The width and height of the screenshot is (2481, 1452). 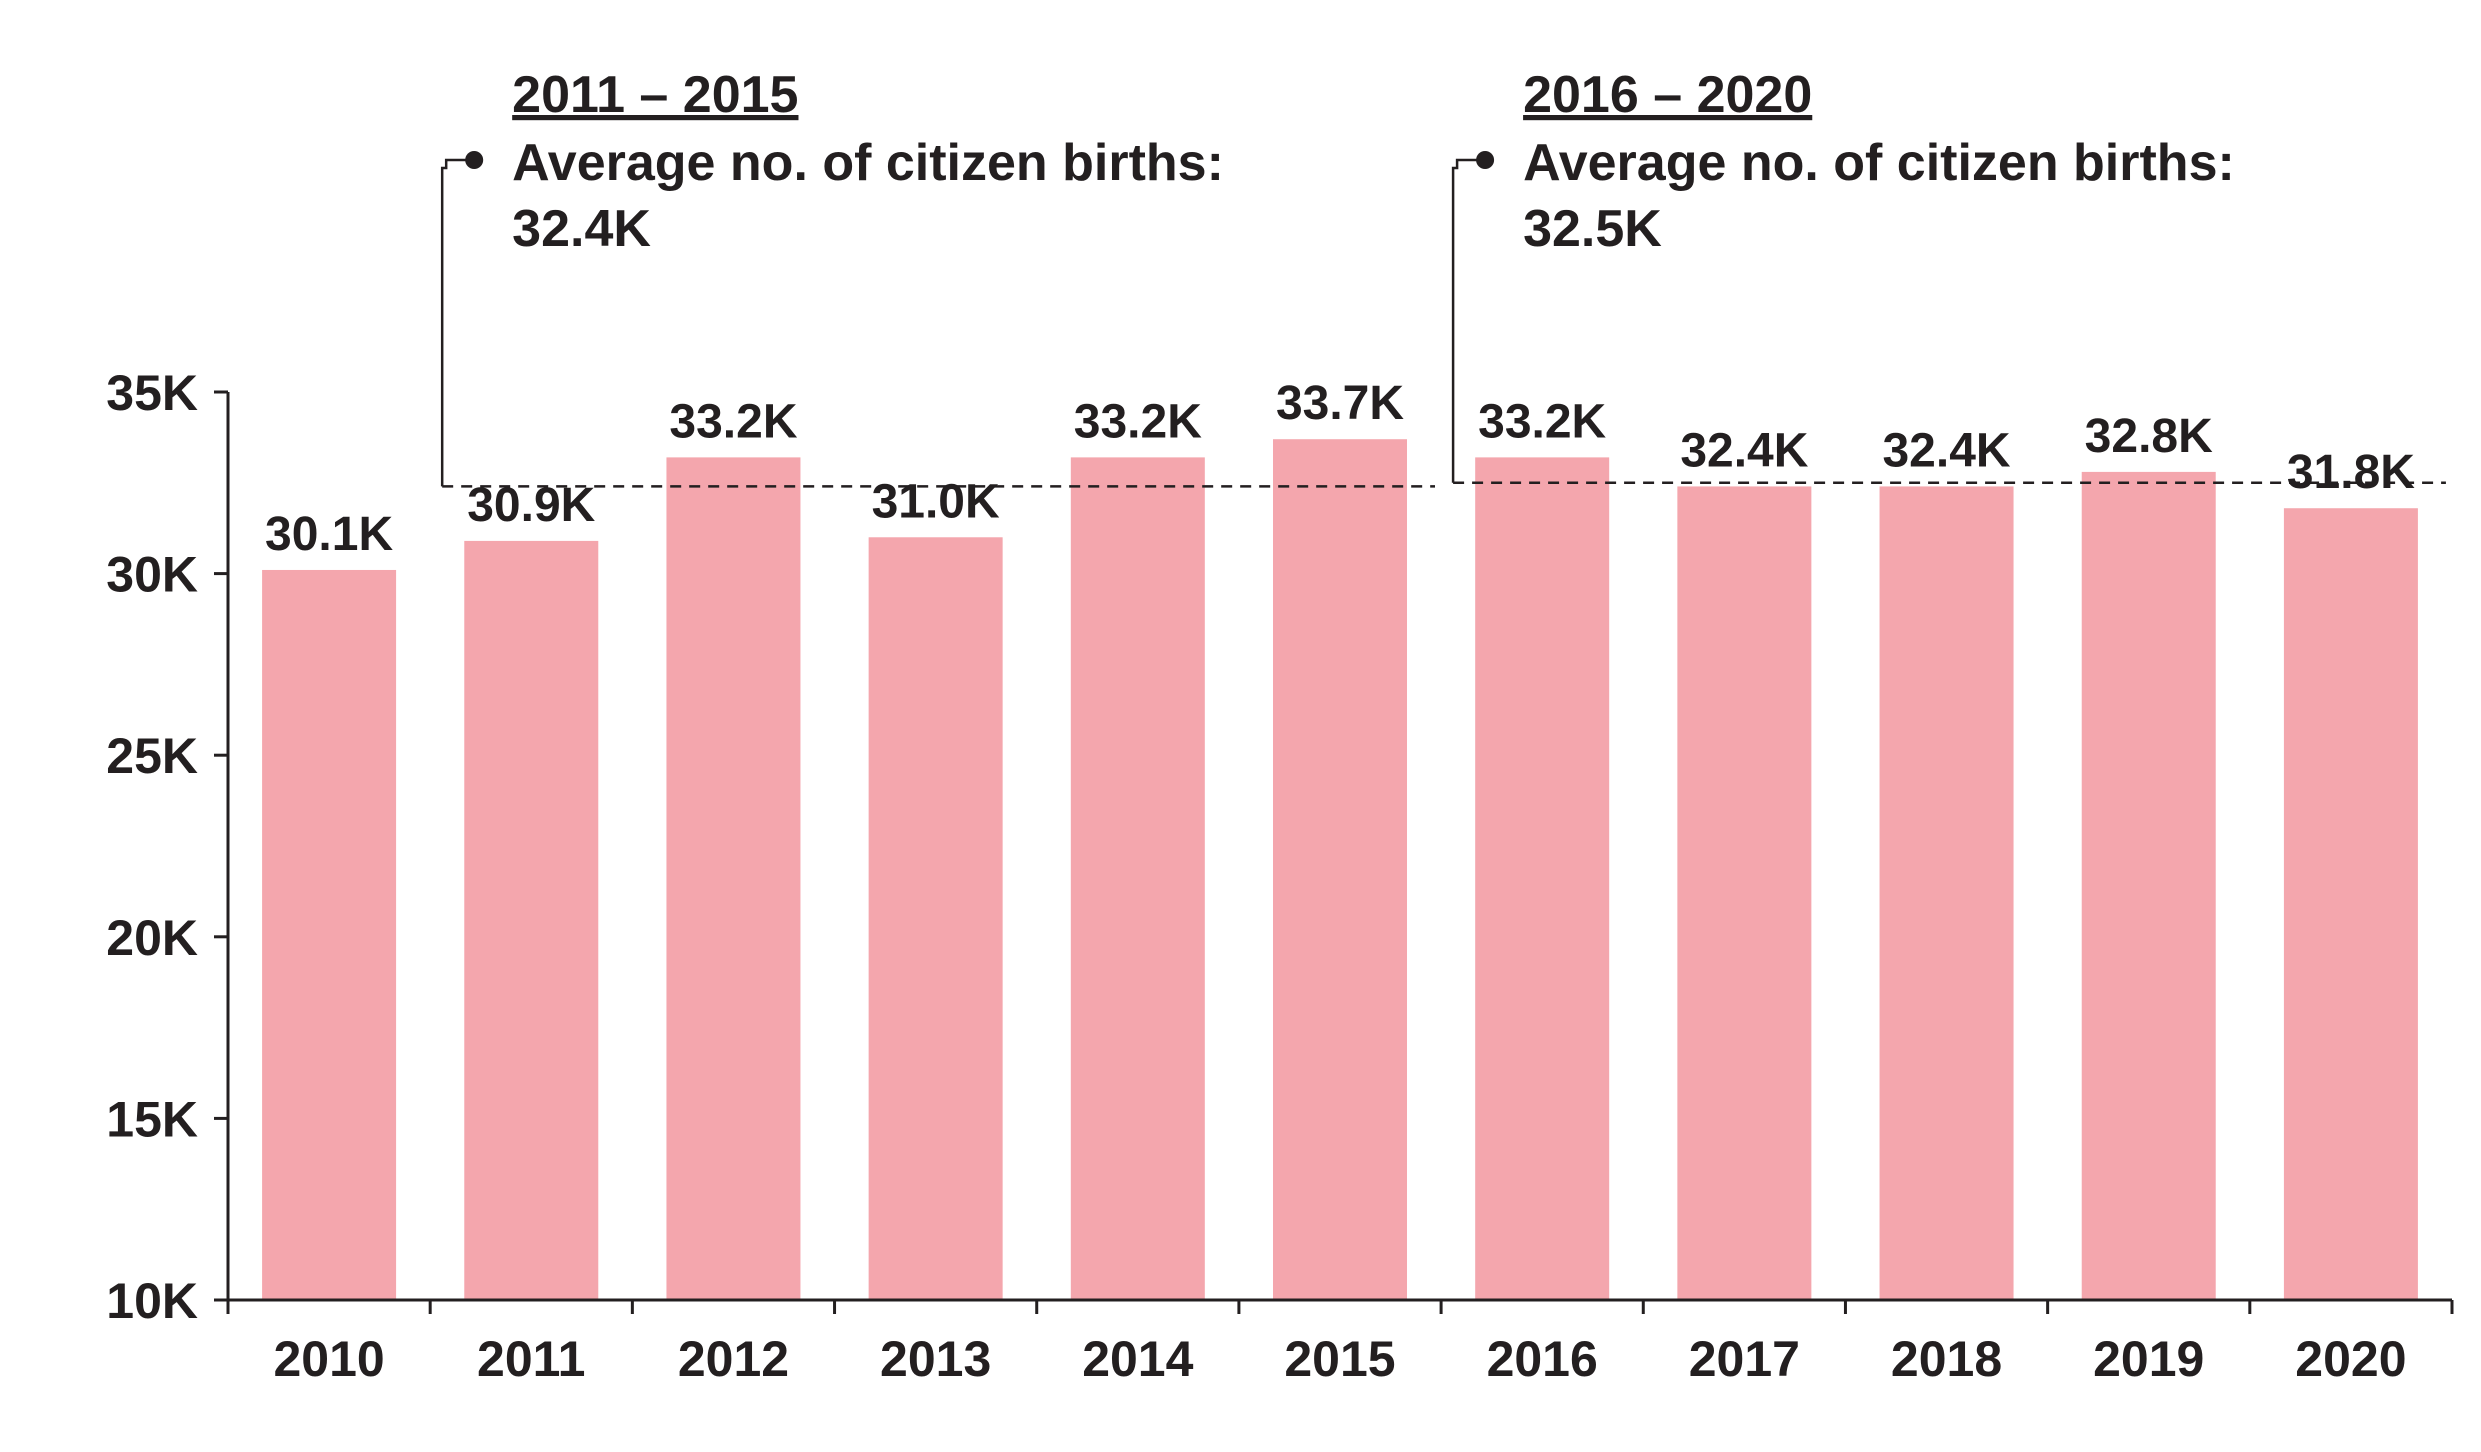 What do you see at coordinates (531, 920) in the screenshot?
I see `bar-2011` at bounding box center [531, 920].